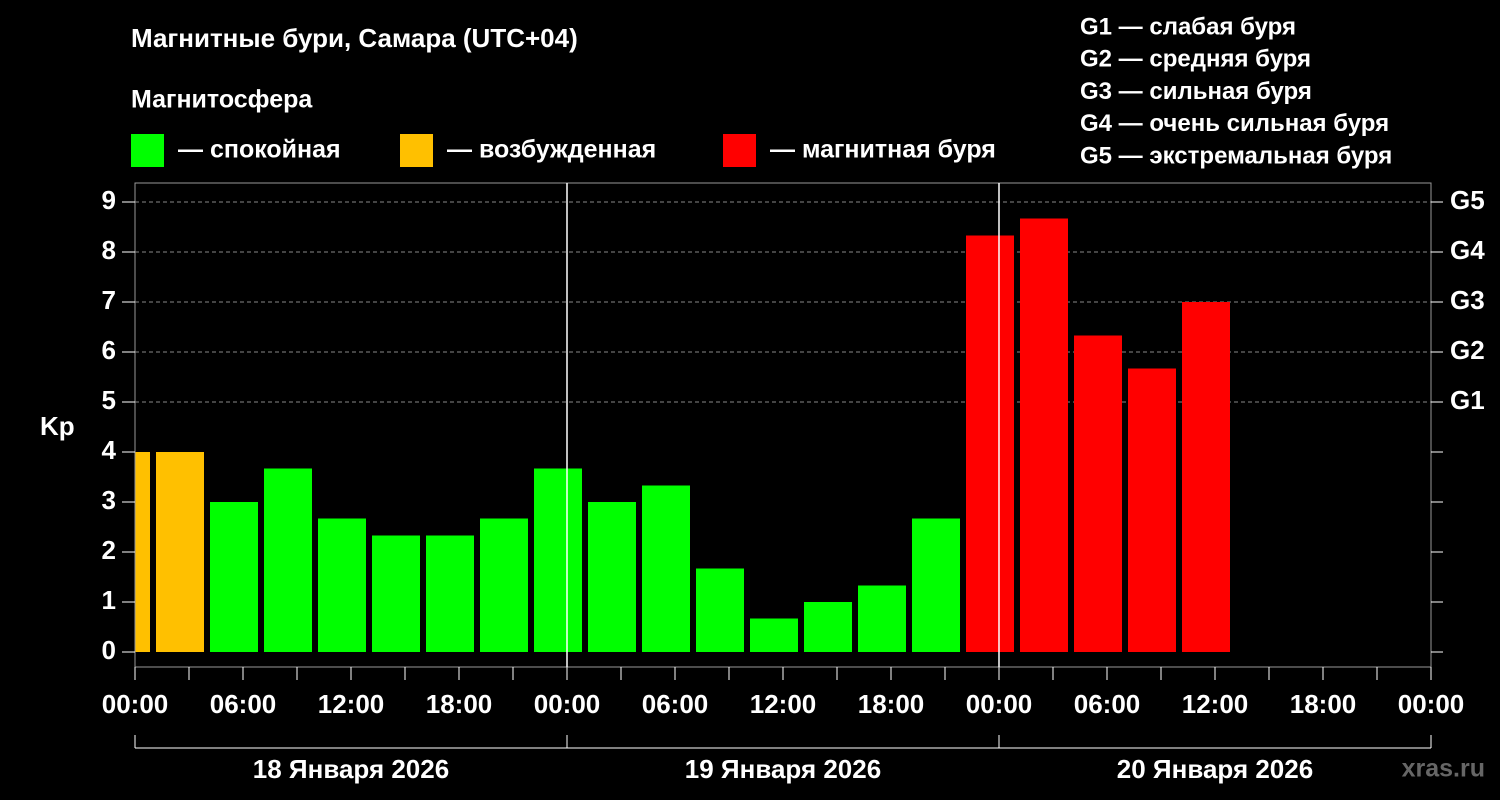 This screenshot has width=1500, height=800. Describe the element at coordinates (1215, 769) in the screenshot. I see `day-label: 20 Января 2026` at that location.